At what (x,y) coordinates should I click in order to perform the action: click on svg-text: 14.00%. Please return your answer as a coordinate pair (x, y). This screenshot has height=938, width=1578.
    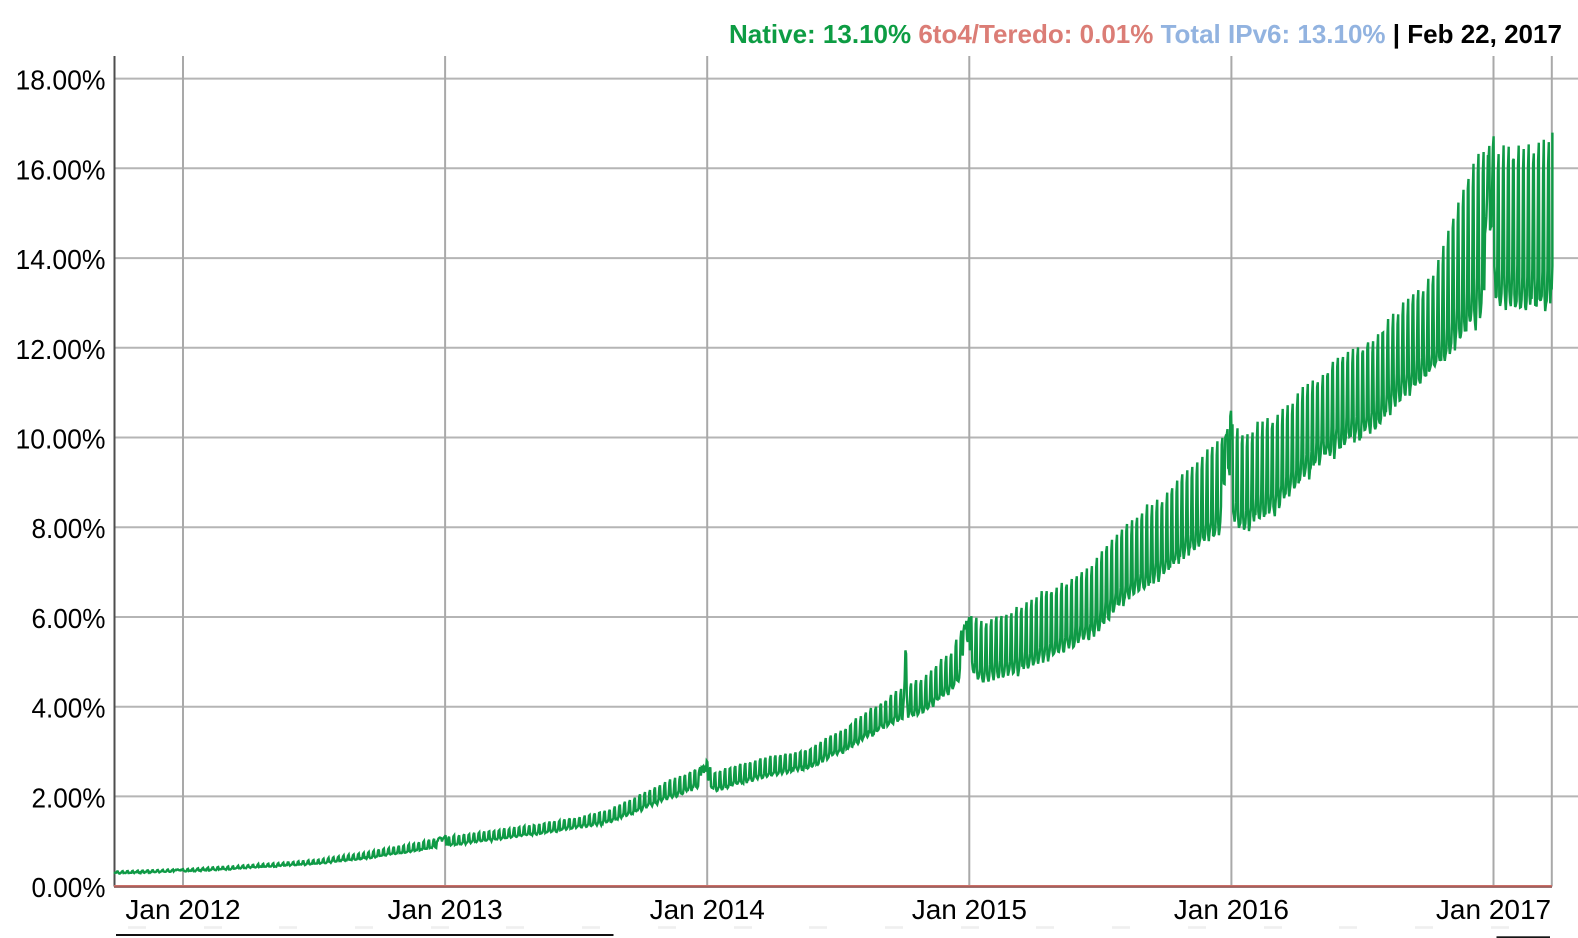
    Looking at the image, I should click on (61, 259).